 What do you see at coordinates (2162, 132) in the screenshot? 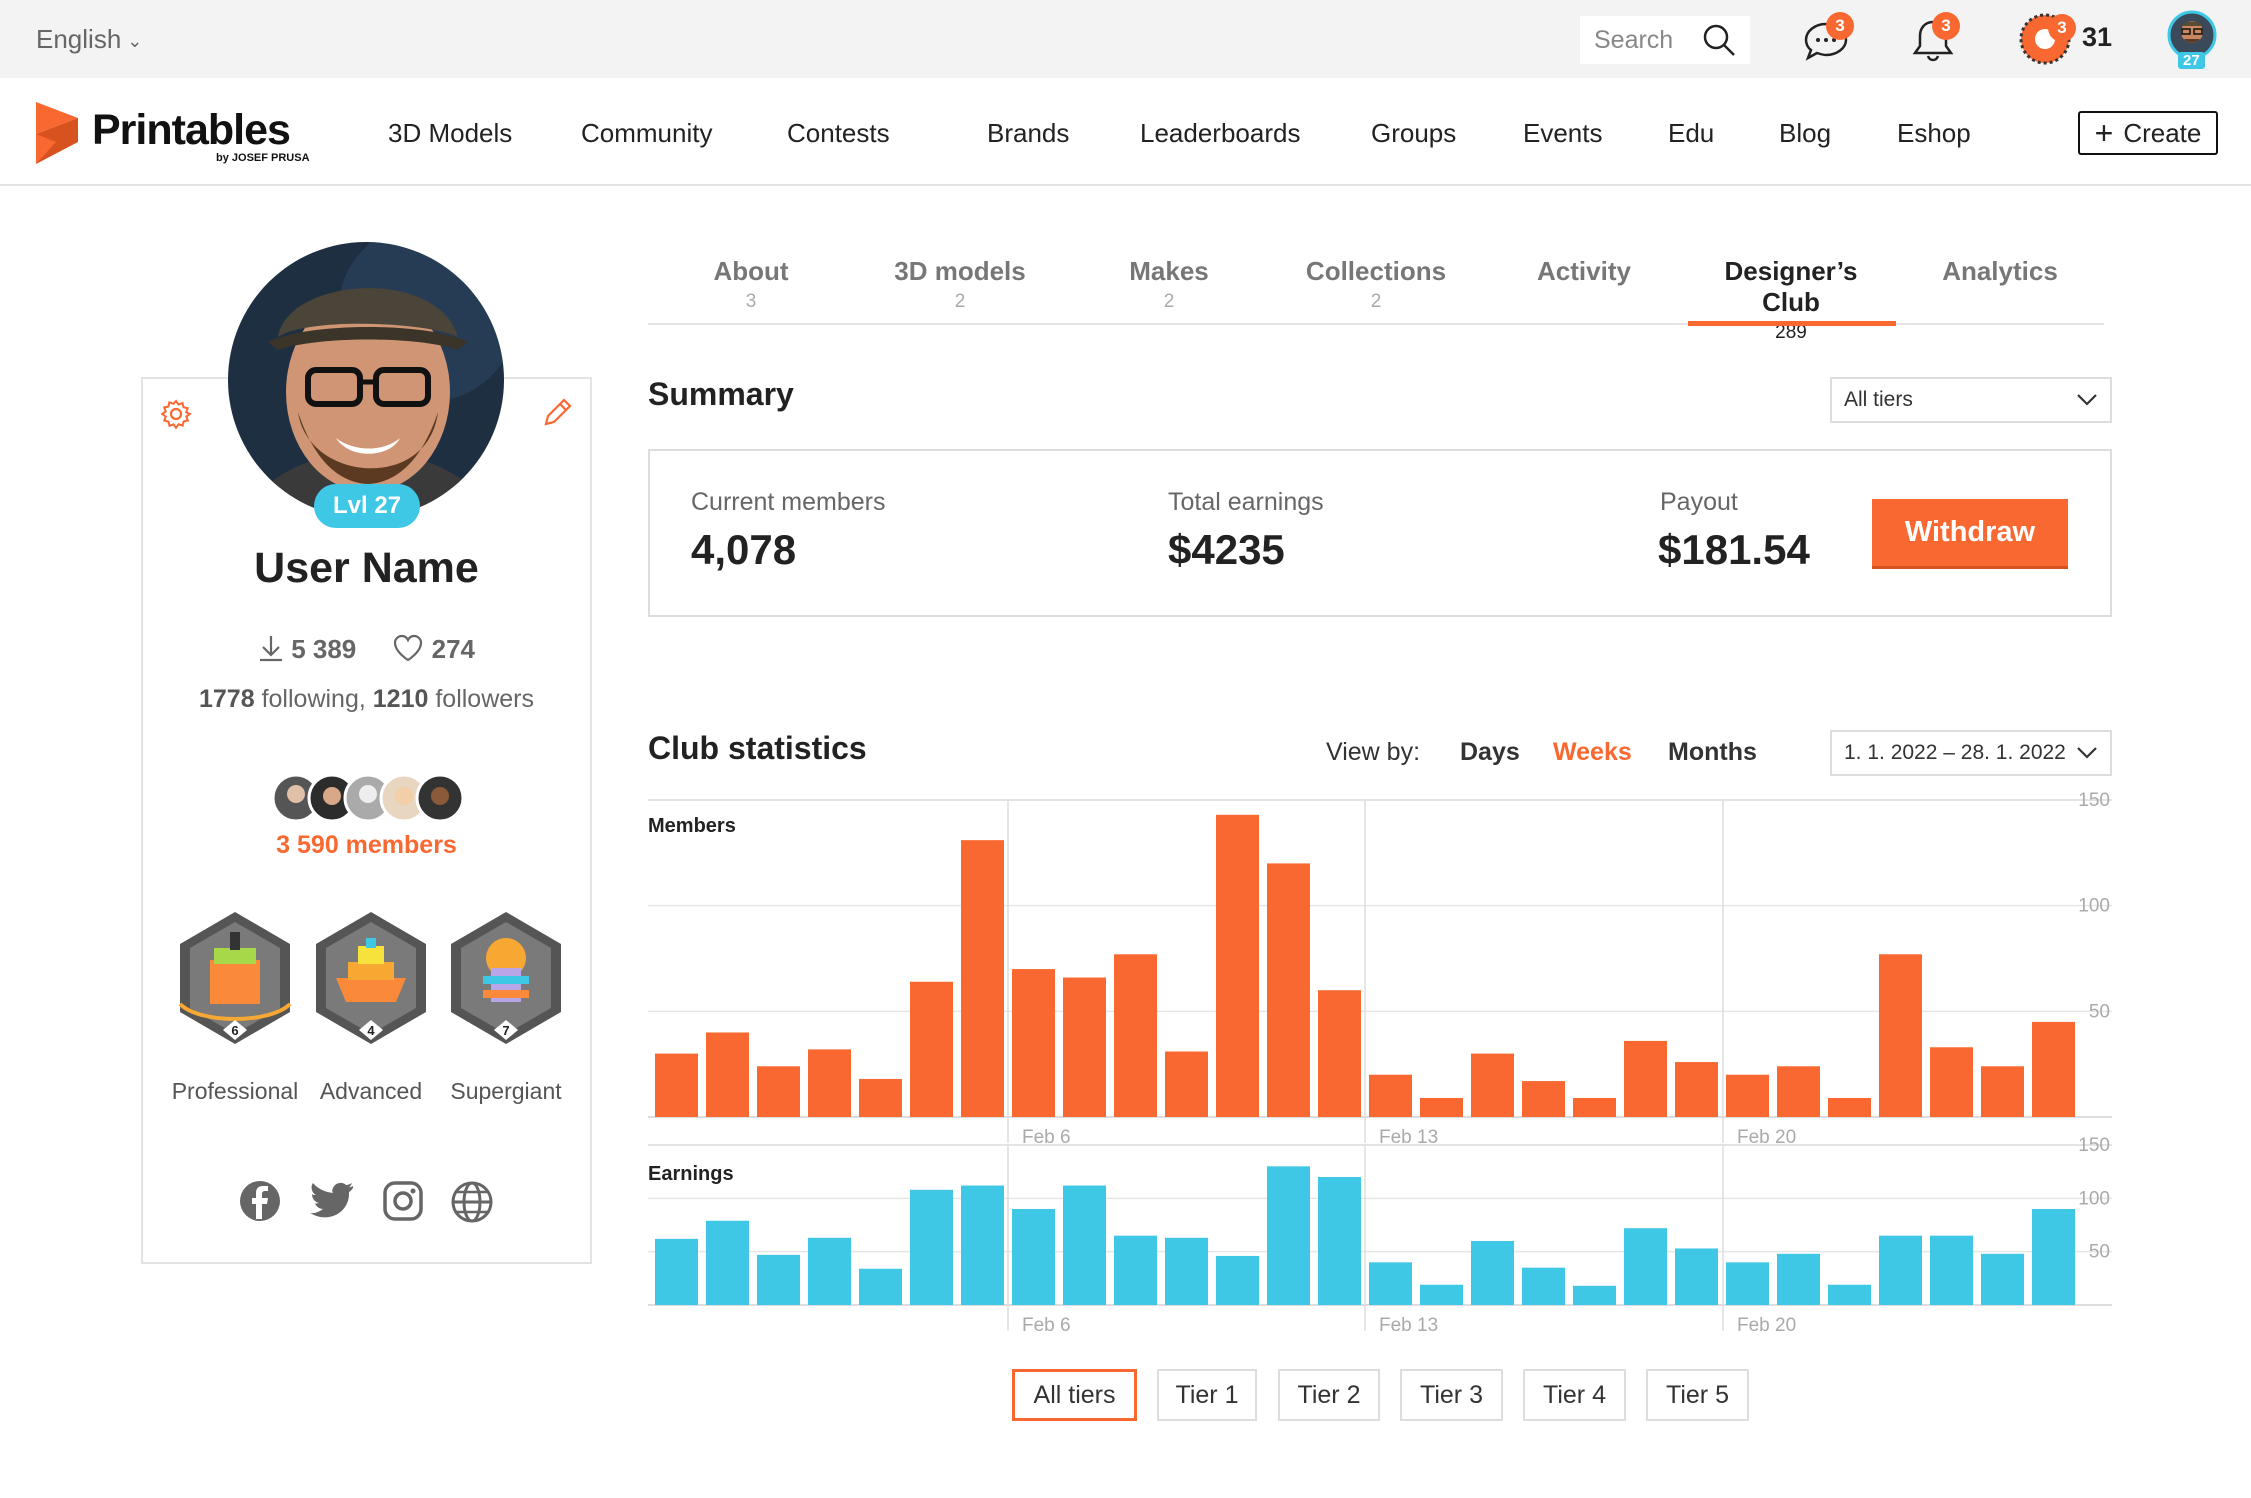
I see `create-label: Create` at bounding box center [2162, 132].